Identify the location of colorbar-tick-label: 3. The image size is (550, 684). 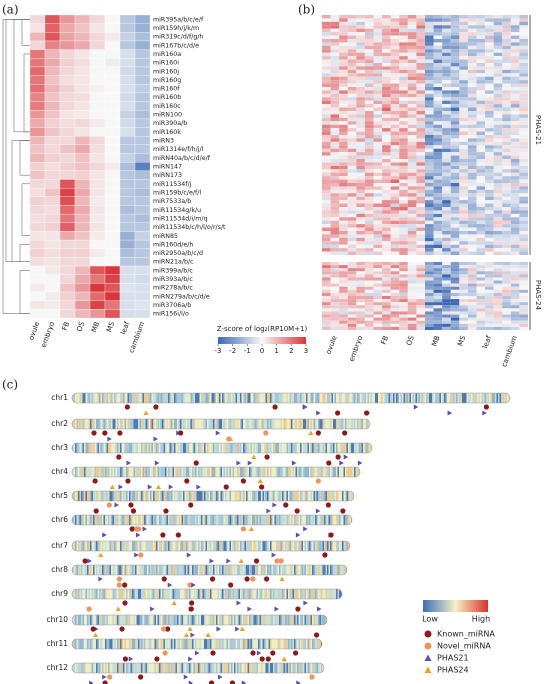
(306, 351).